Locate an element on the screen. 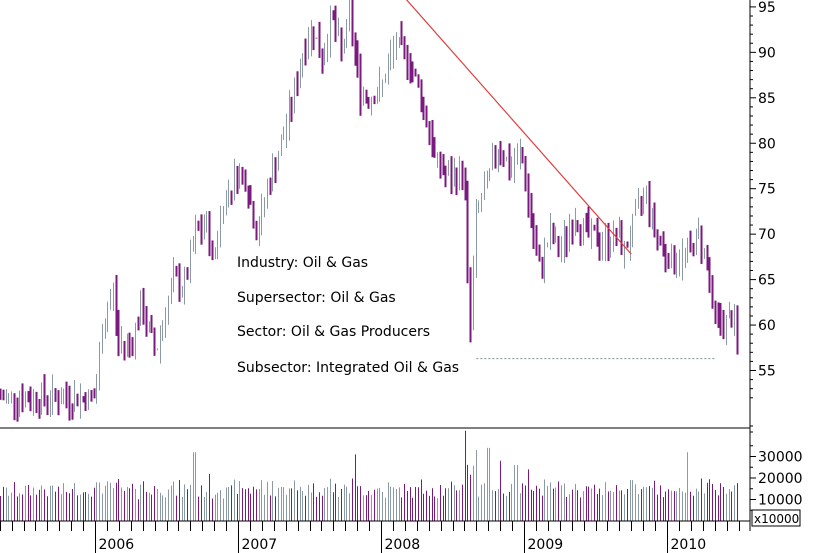 Image resolution: width=817 pixels, height=553 pixels. volume-tick-label: 10000 is located at coordinates (780, 501).